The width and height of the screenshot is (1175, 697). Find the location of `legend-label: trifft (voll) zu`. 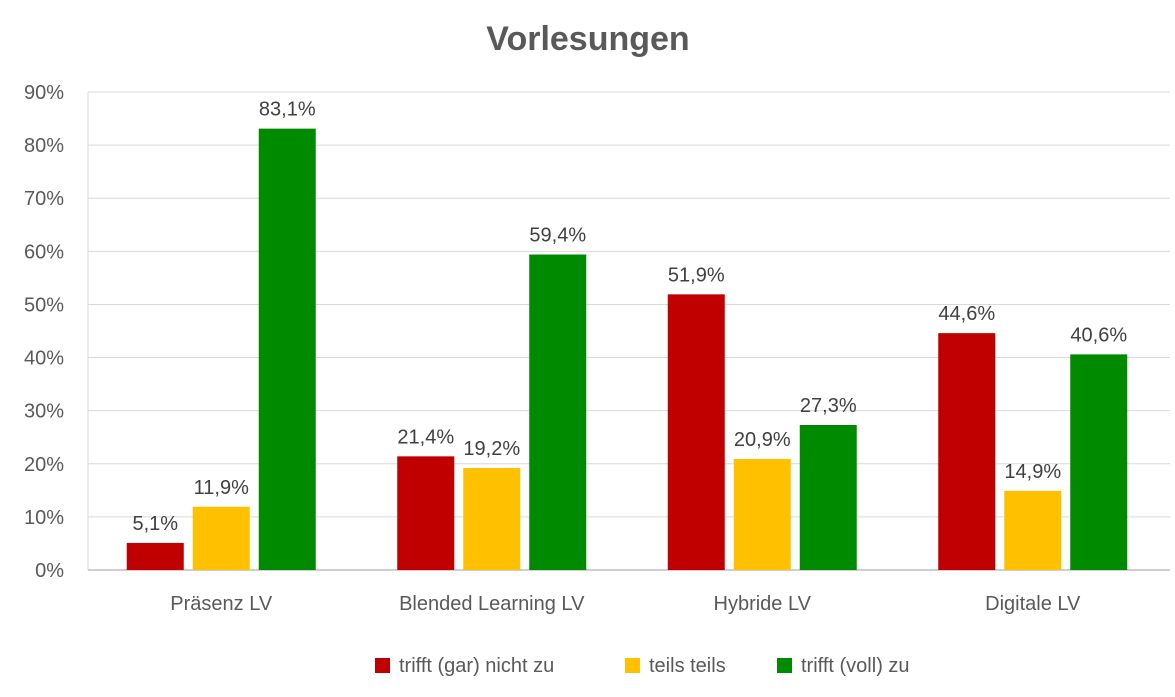

legend-label: trifft (voll) zu is located at coordinates (855, 666).